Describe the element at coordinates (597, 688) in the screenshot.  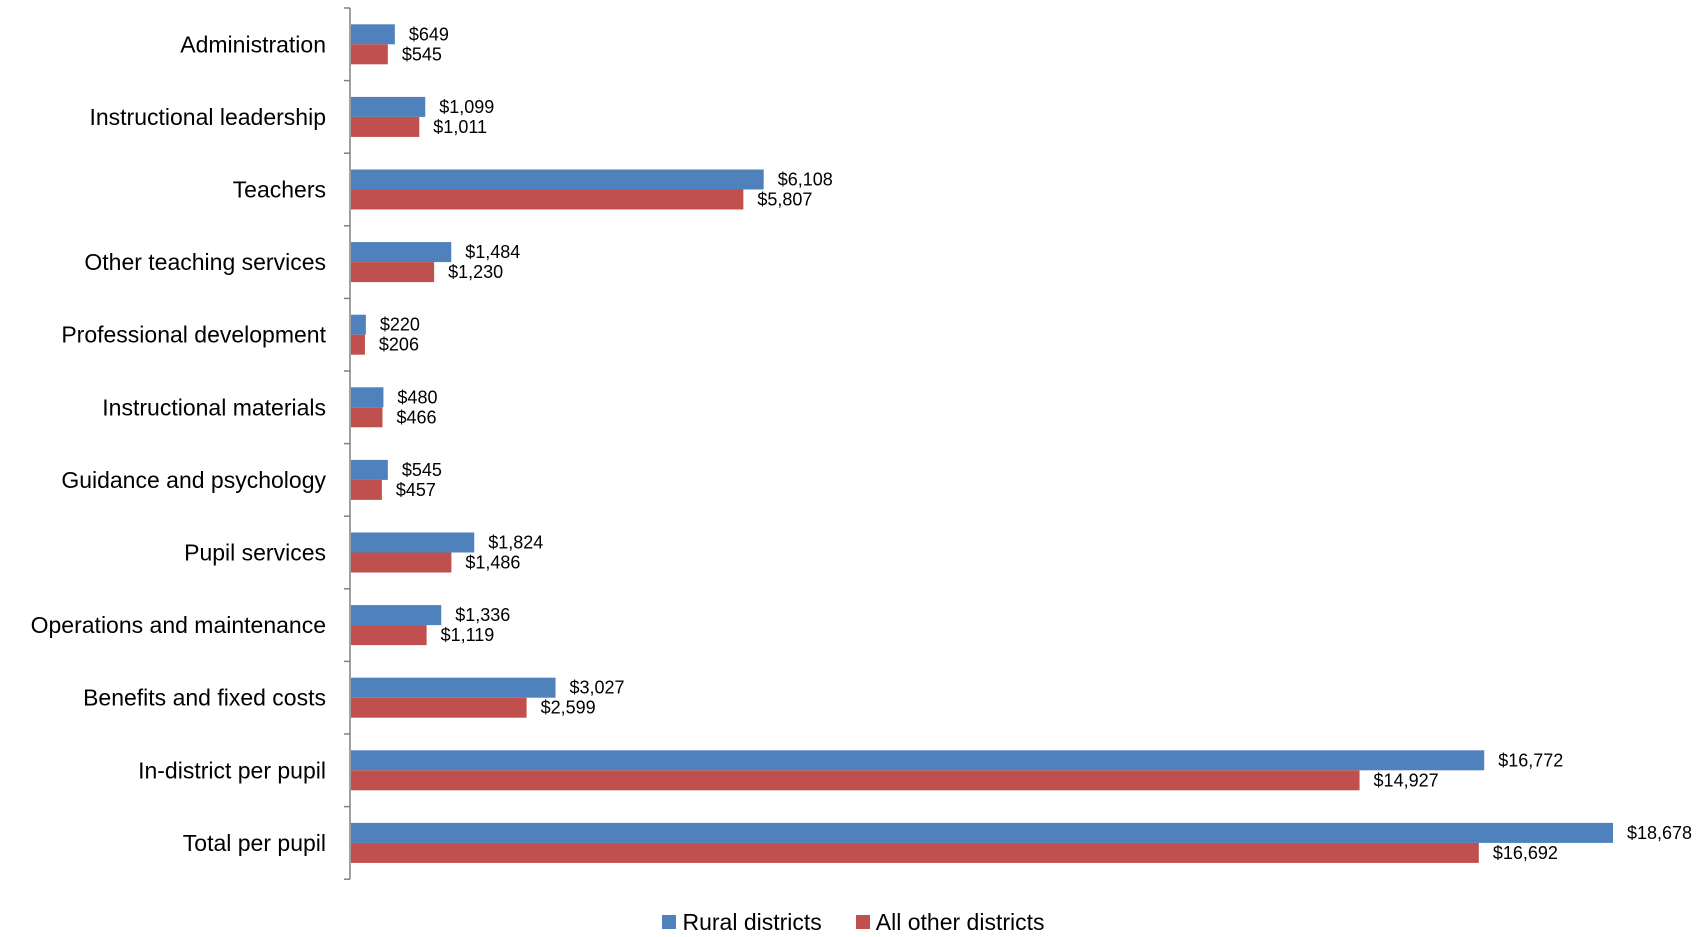
I see `value-label-rural: $3,027` at that location.